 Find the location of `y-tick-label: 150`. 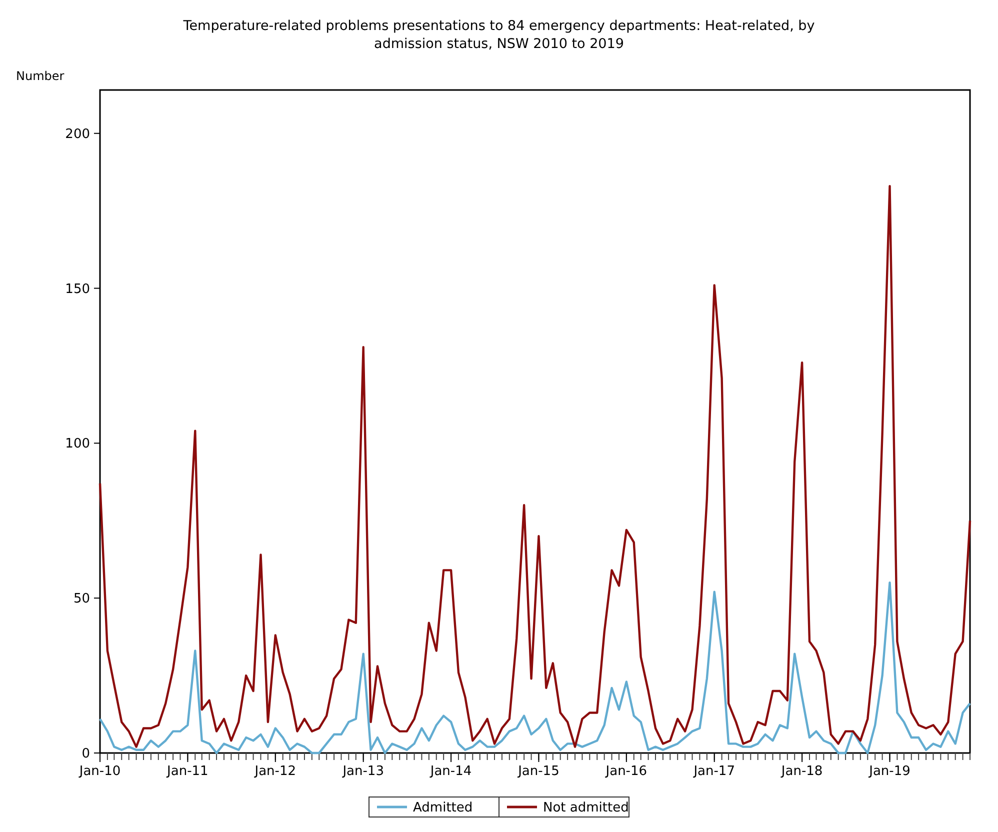

y-tick-label: 150 is located at coordinates (77, 289).